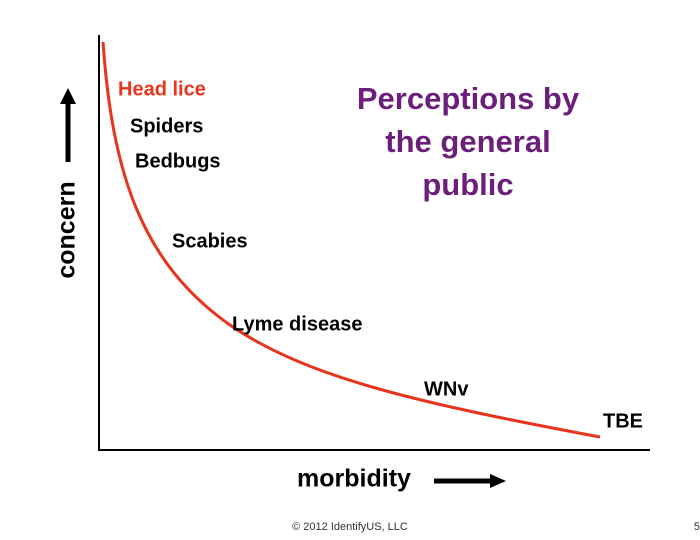  What do you see at coordinates (697, 527) in the screenshot?
I see `page-number: 5` at bounding box center [697, 527].